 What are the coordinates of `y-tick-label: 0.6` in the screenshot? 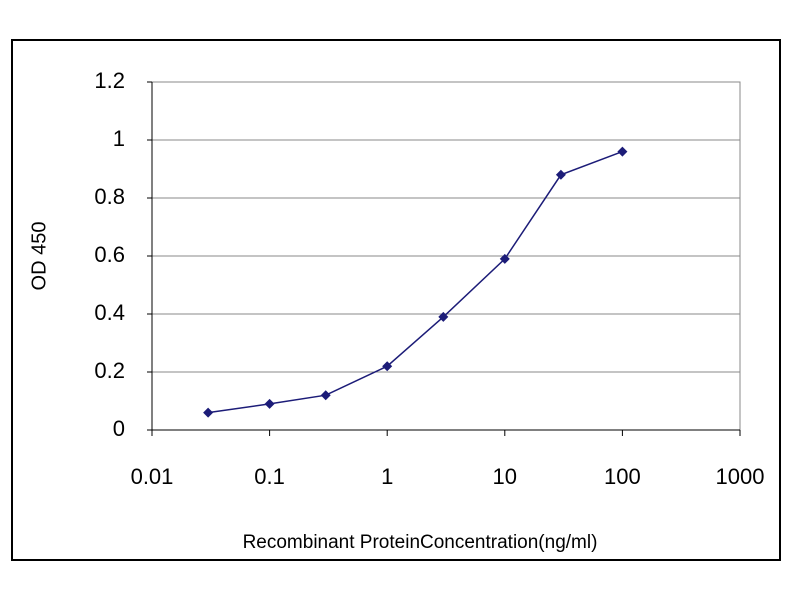 It's located at (109, 254).